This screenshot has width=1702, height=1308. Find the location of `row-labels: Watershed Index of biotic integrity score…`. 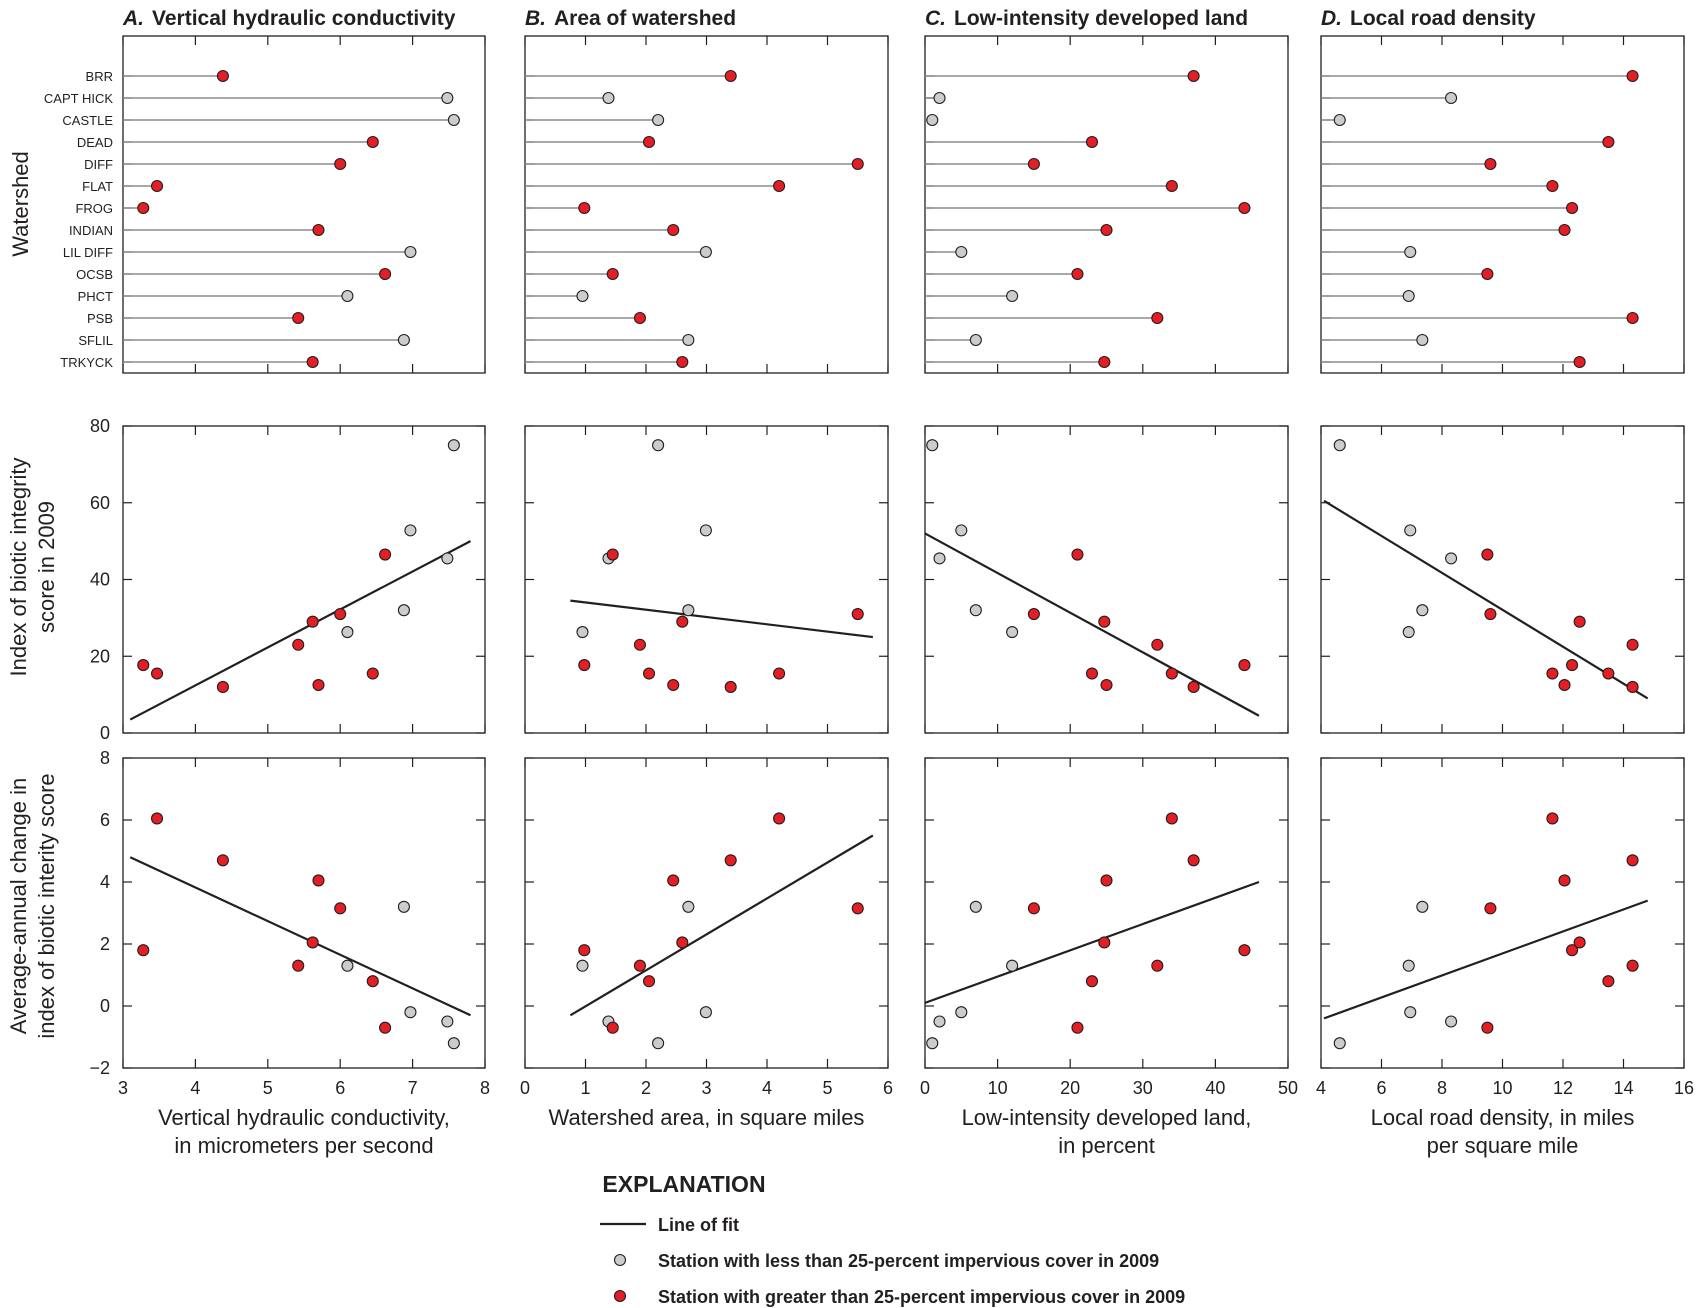

row-labels: Watershed Index of biotic integrity score… is located at coordinates (32, 594).